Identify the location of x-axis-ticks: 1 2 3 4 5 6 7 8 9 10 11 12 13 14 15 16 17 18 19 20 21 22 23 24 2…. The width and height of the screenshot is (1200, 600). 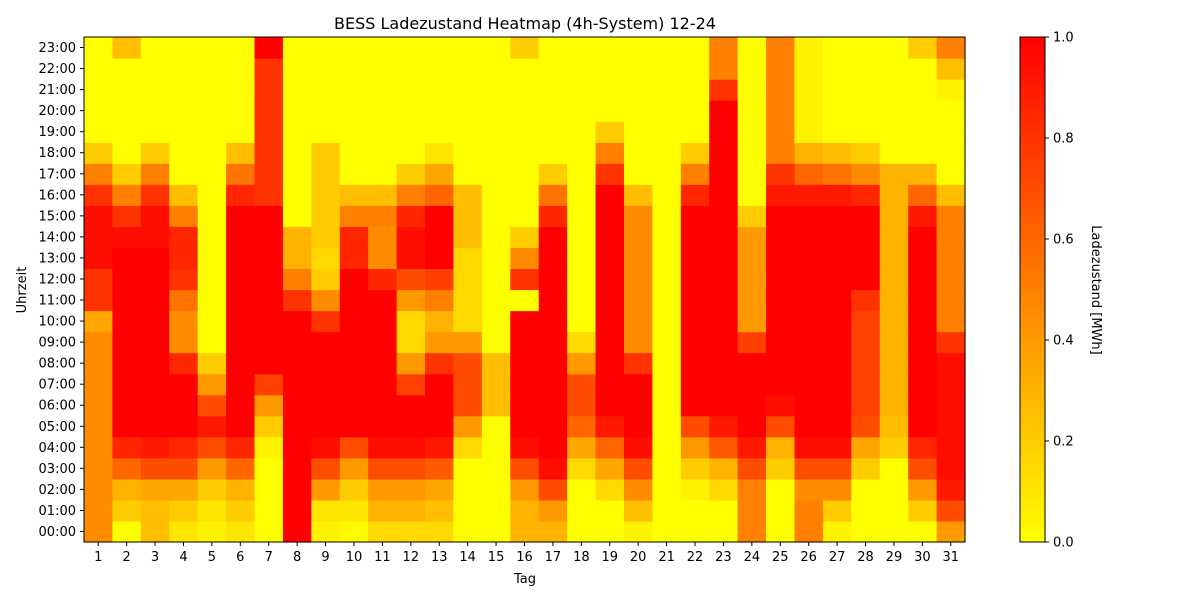
(526, 553).